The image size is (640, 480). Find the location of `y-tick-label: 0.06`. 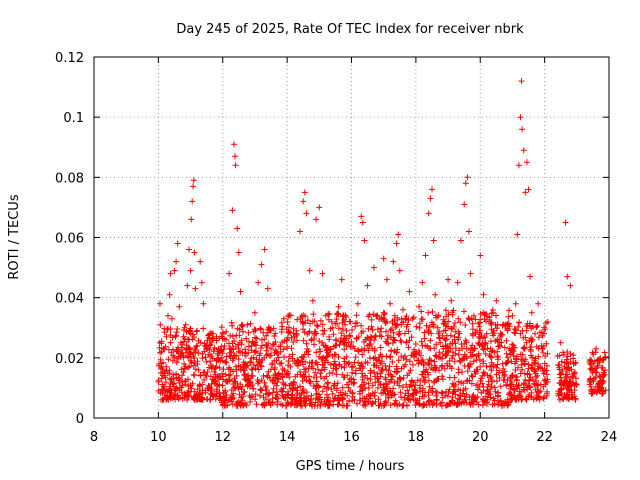

y-tick-label: 0.06 is located at coordinates (69, 239).